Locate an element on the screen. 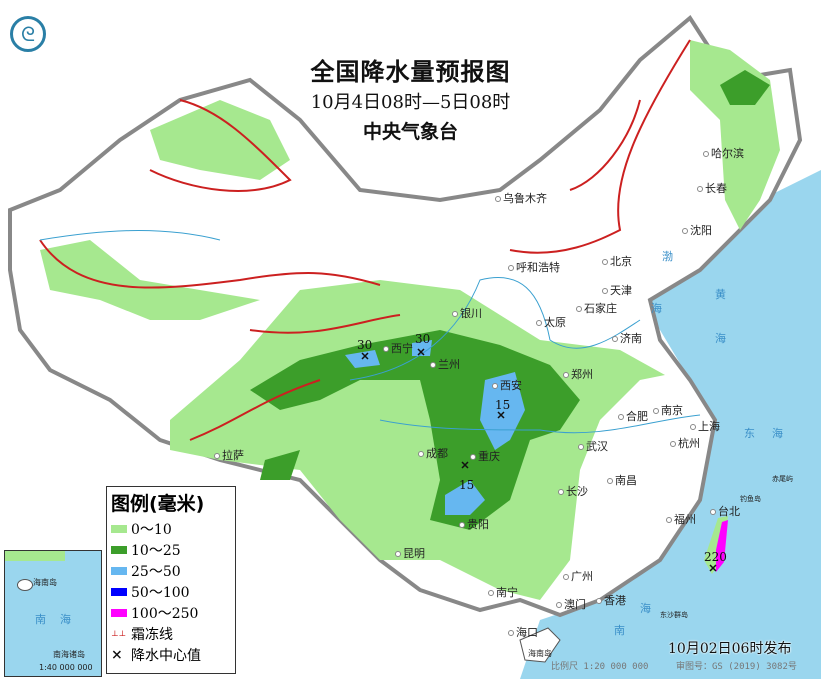 The image size is (821, 679). city-label: 贵阳 is located at coordinates (474, 524).